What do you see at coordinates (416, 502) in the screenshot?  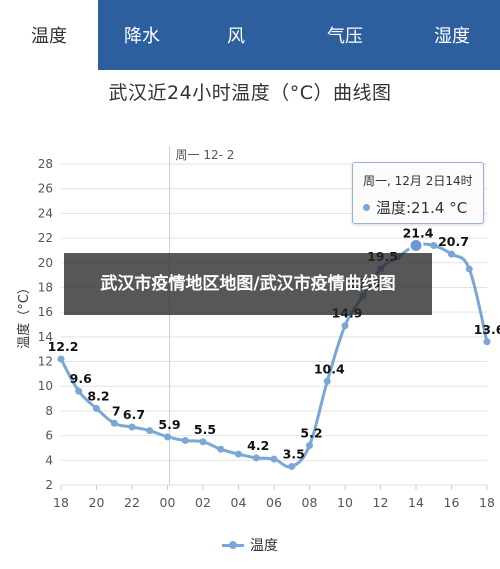 I see `x-tick-label: 14` at bounding box center [416, 502].